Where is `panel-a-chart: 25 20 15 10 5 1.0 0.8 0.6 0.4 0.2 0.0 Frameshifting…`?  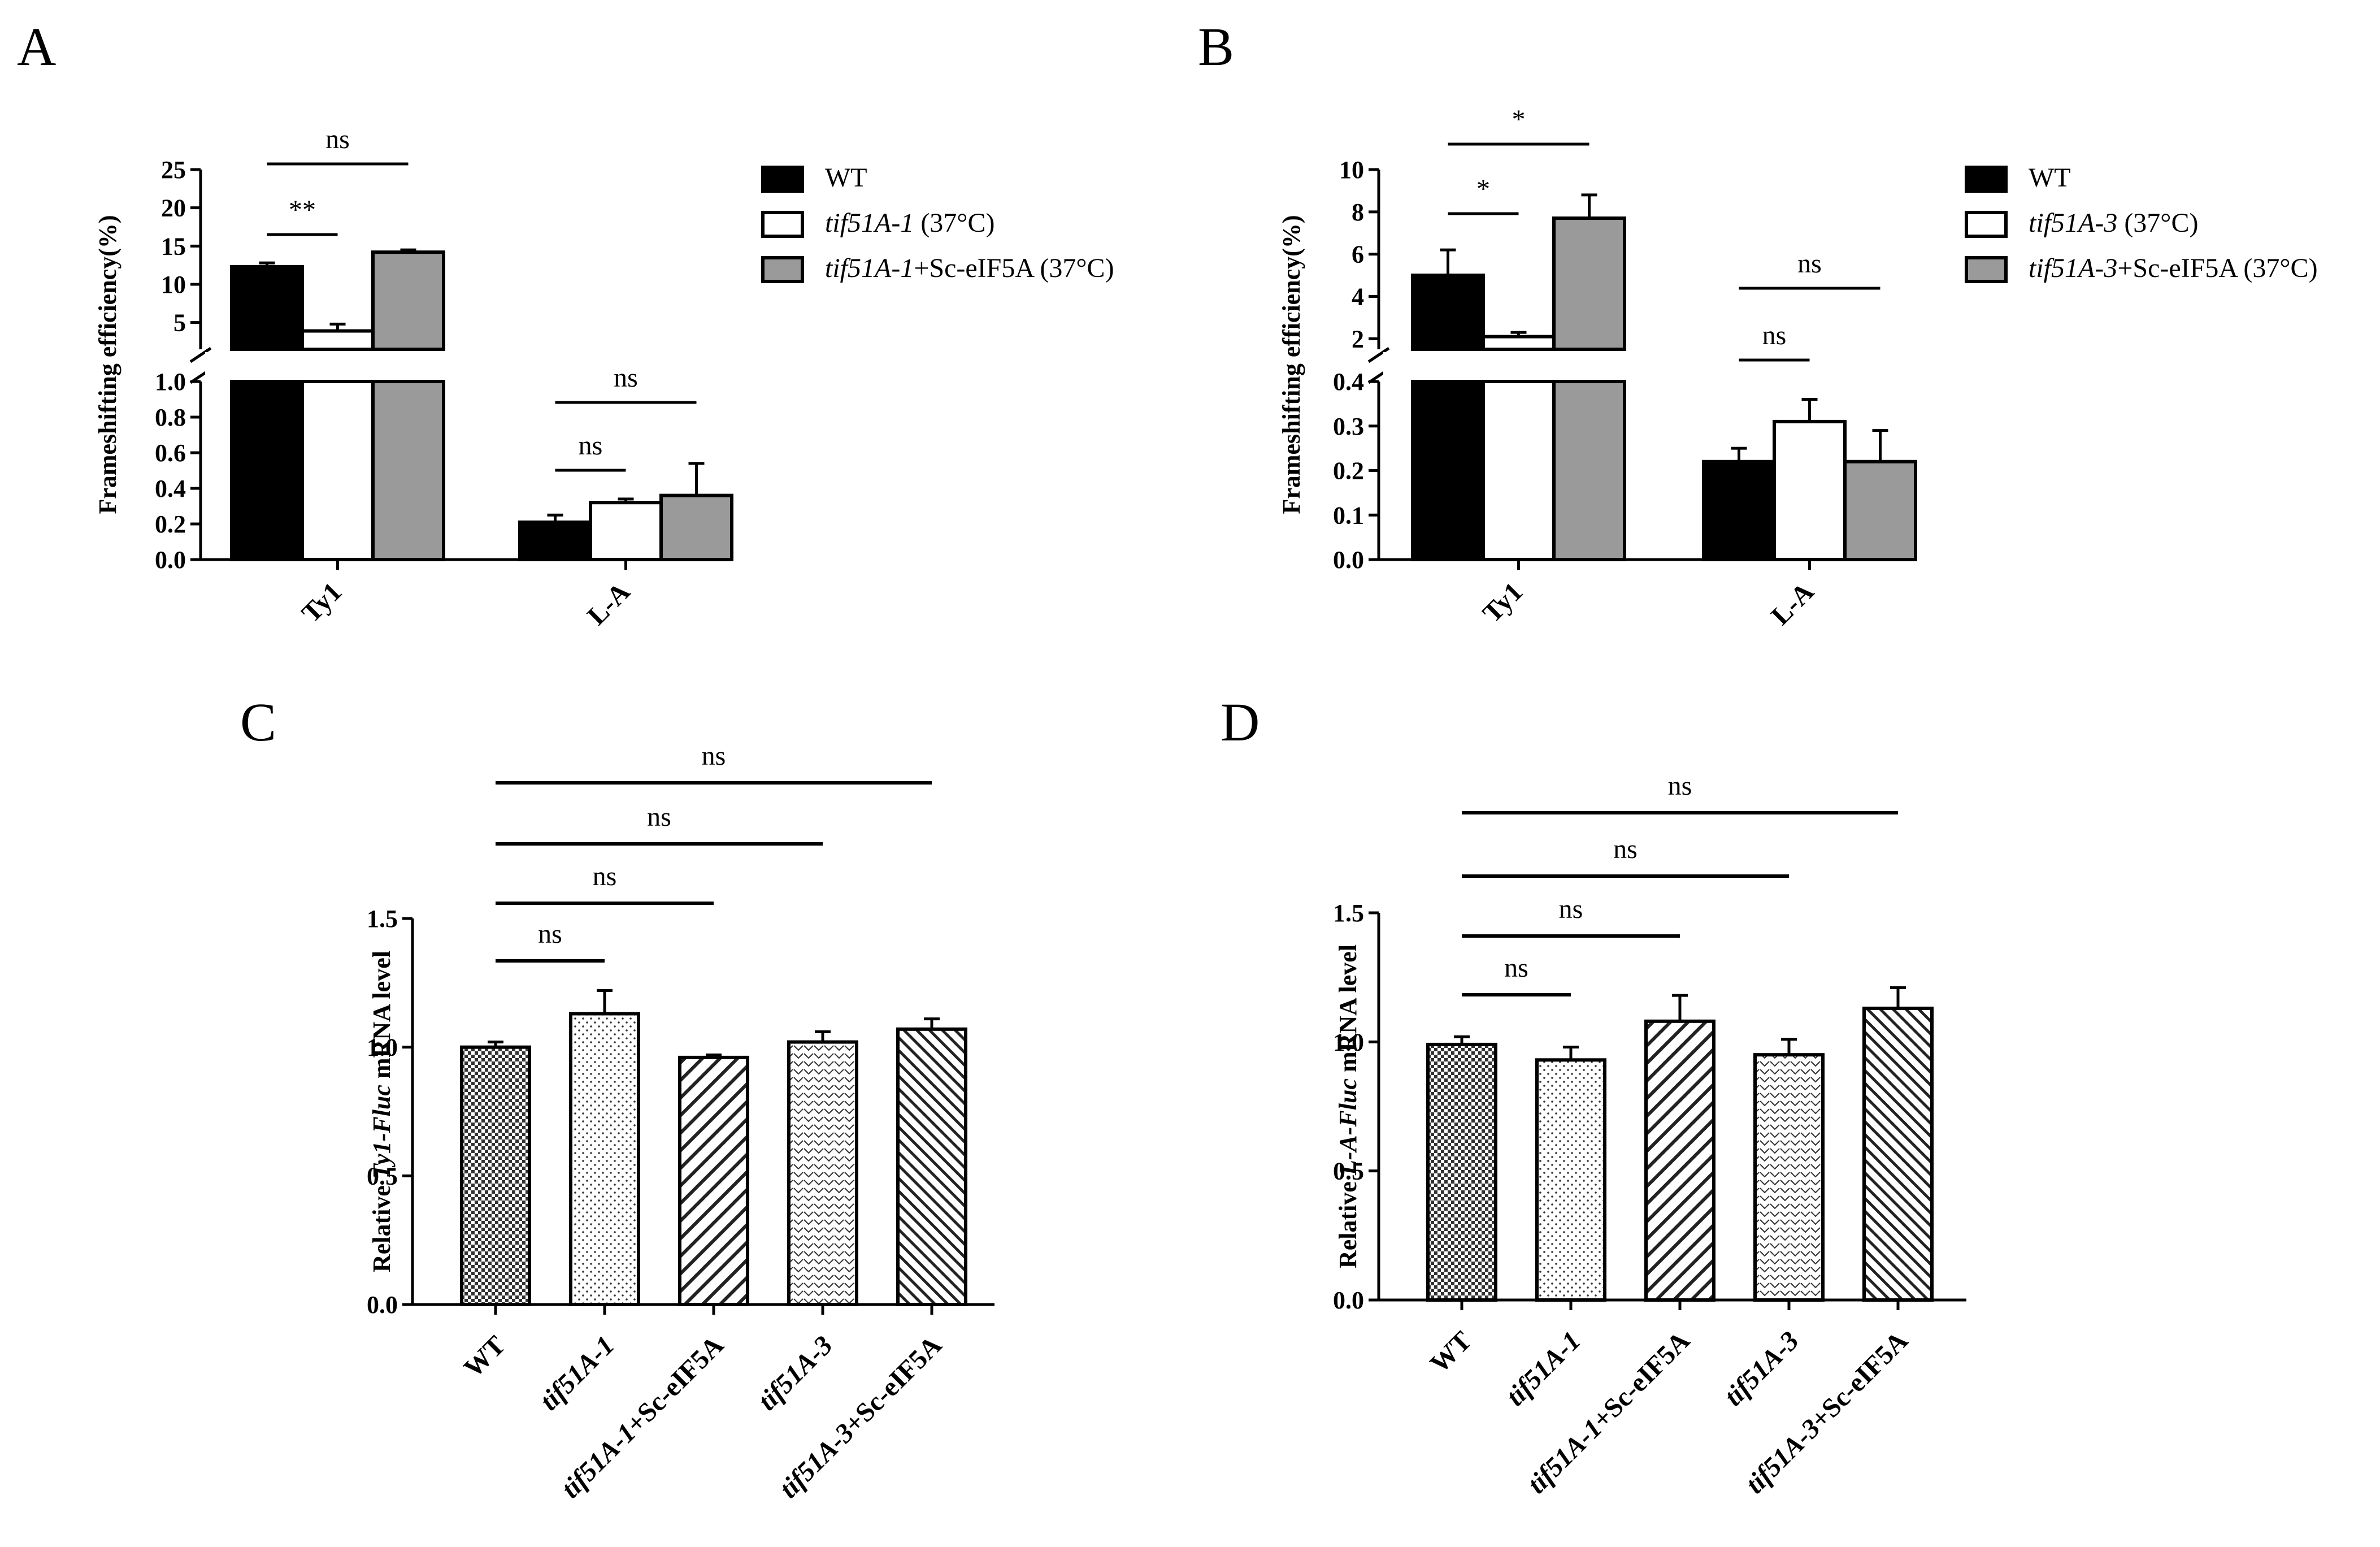
panel-a-chart: 25 20 15 10 5 1.0 0.8 0.6 0.4 0.2 0.0 Frameshifting… is located at coordinates (604, 377).